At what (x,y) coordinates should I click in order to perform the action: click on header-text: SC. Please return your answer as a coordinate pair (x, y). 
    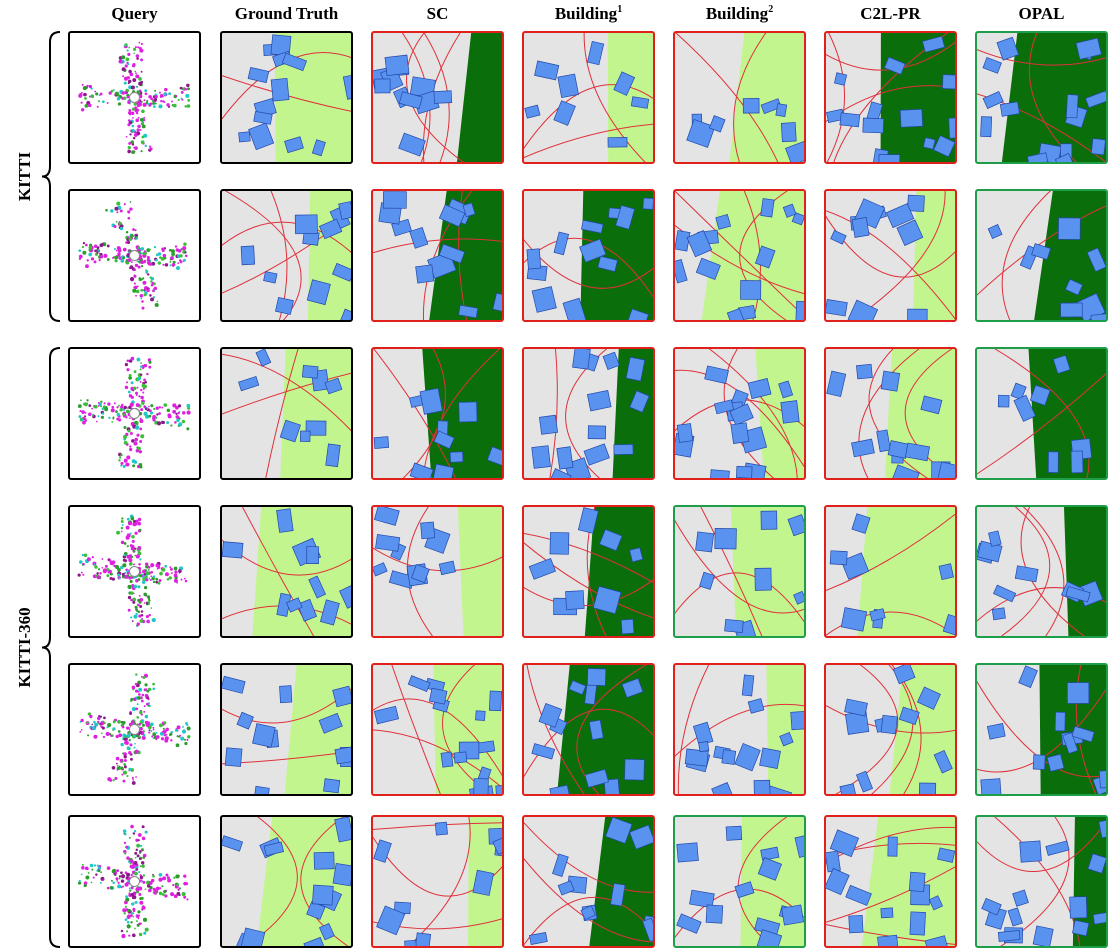
    Looking at the image, I should click on (438, 13).